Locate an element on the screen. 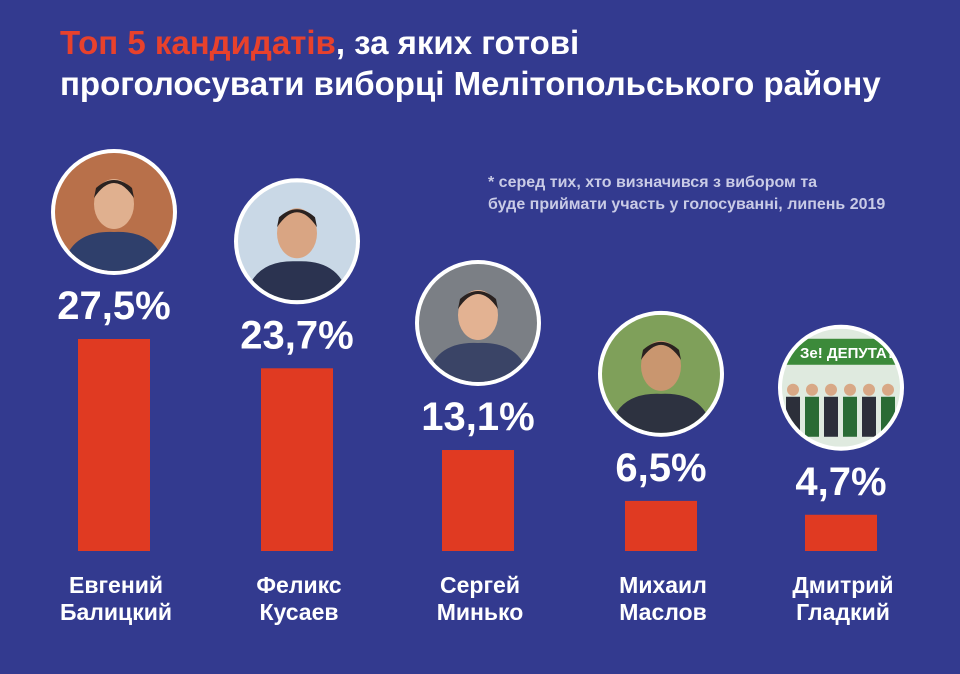 Image resolution: width=960 pixels, height=674 pixels. category-label: Михаил is located at coordinates (663, 585).